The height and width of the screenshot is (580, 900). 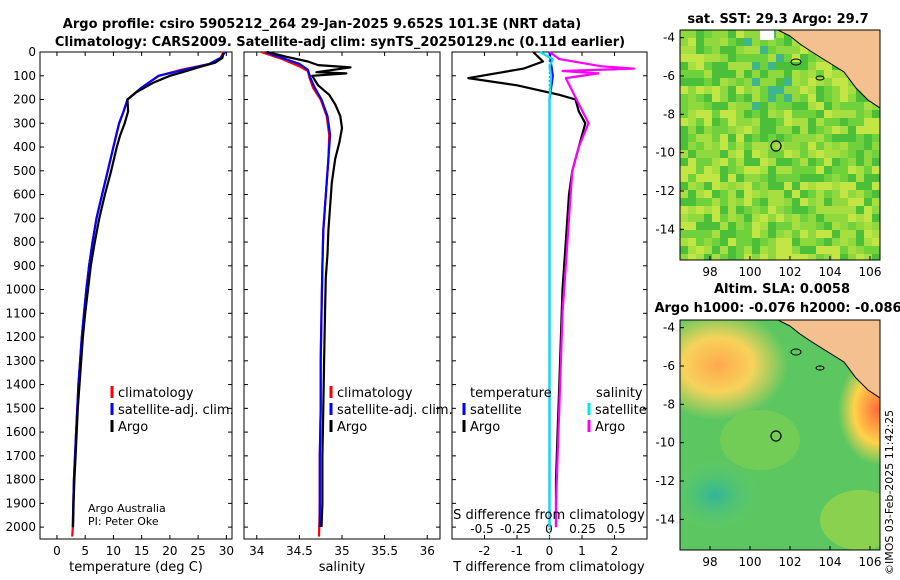 I want to click on map-x-tick-label: 100, so click(x=750, y=562).